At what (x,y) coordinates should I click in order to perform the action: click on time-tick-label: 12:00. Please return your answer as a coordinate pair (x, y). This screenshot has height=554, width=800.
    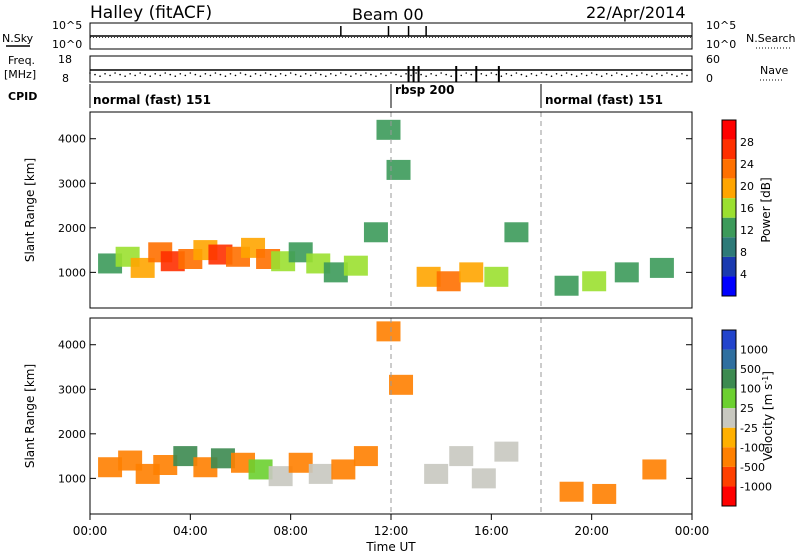
    Looking at the image, I should click on (391, 531).